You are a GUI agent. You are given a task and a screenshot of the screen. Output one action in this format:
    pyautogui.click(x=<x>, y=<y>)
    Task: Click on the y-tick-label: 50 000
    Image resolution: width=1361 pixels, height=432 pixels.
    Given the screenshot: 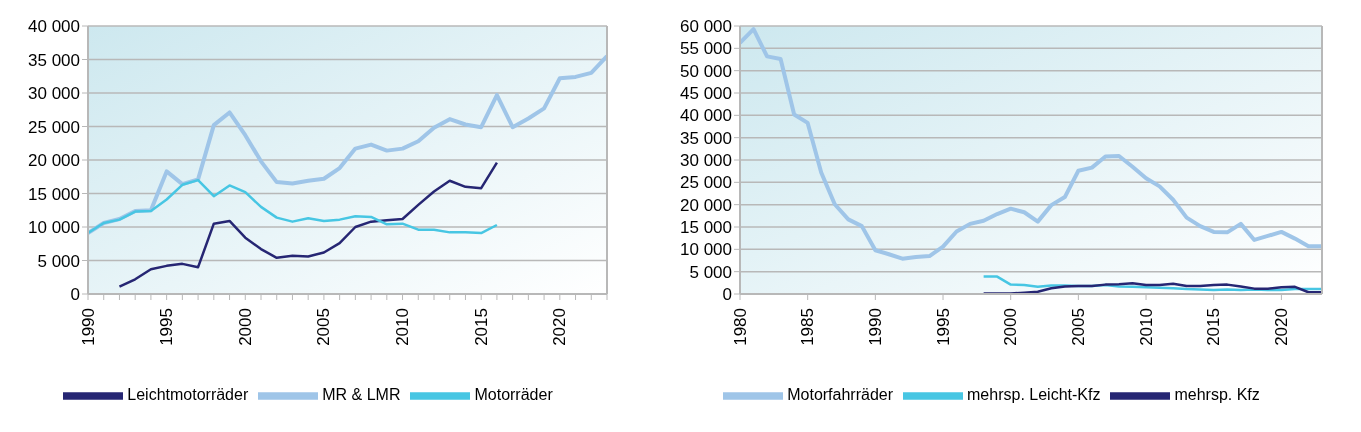 What is the action you would take?
    pyautogui.click(x=706, y=71)
    